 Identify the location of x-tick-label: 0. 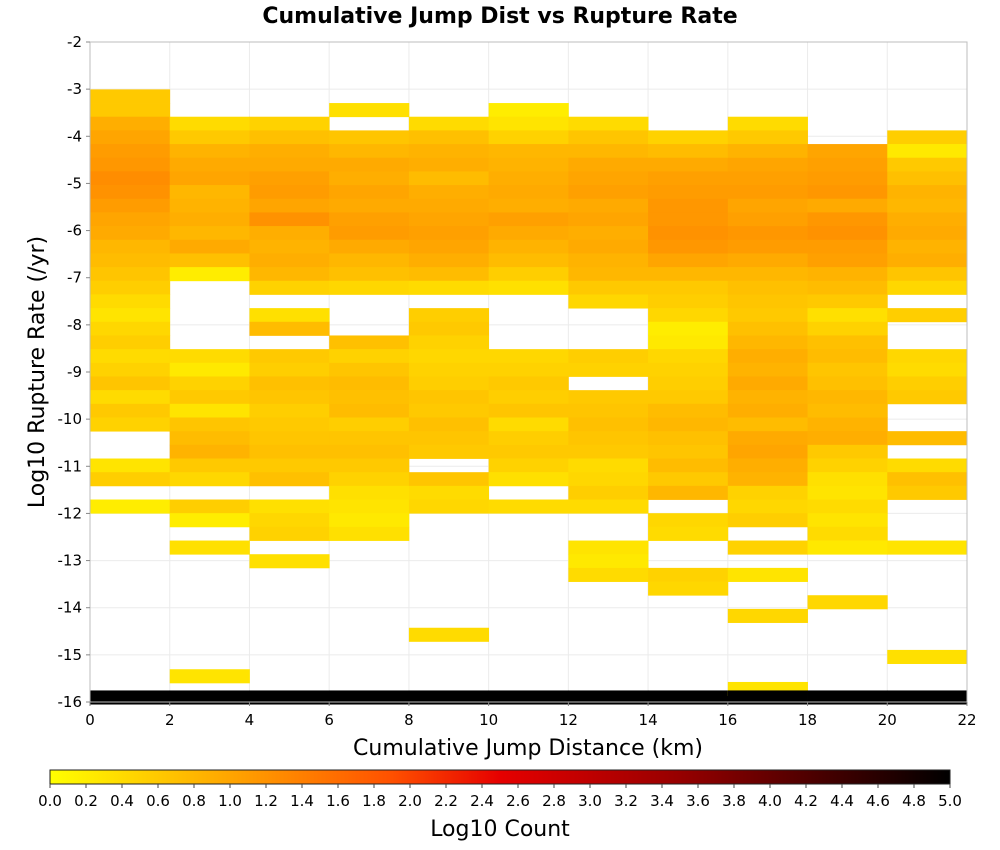
(90, 720).